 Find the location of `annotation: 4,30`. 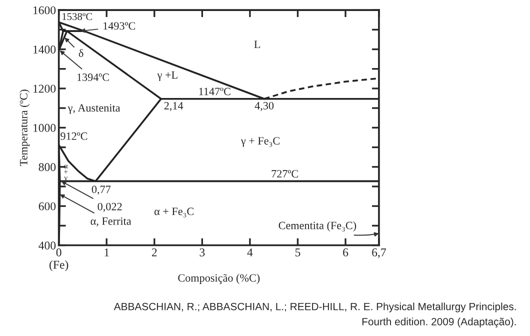

annotation: 4,30 is located at coordinates (264, 107).